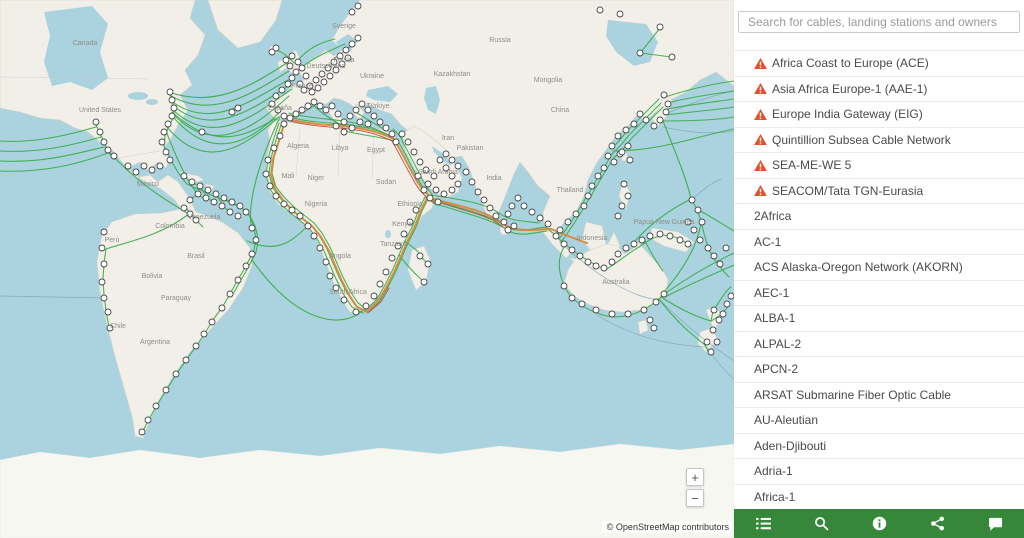 This screenshot has height=538, width=1024. Describe the element at coordinates (879, 421) in the screenshot. I see `cable-list-item: AU-Aleutian` at that location.